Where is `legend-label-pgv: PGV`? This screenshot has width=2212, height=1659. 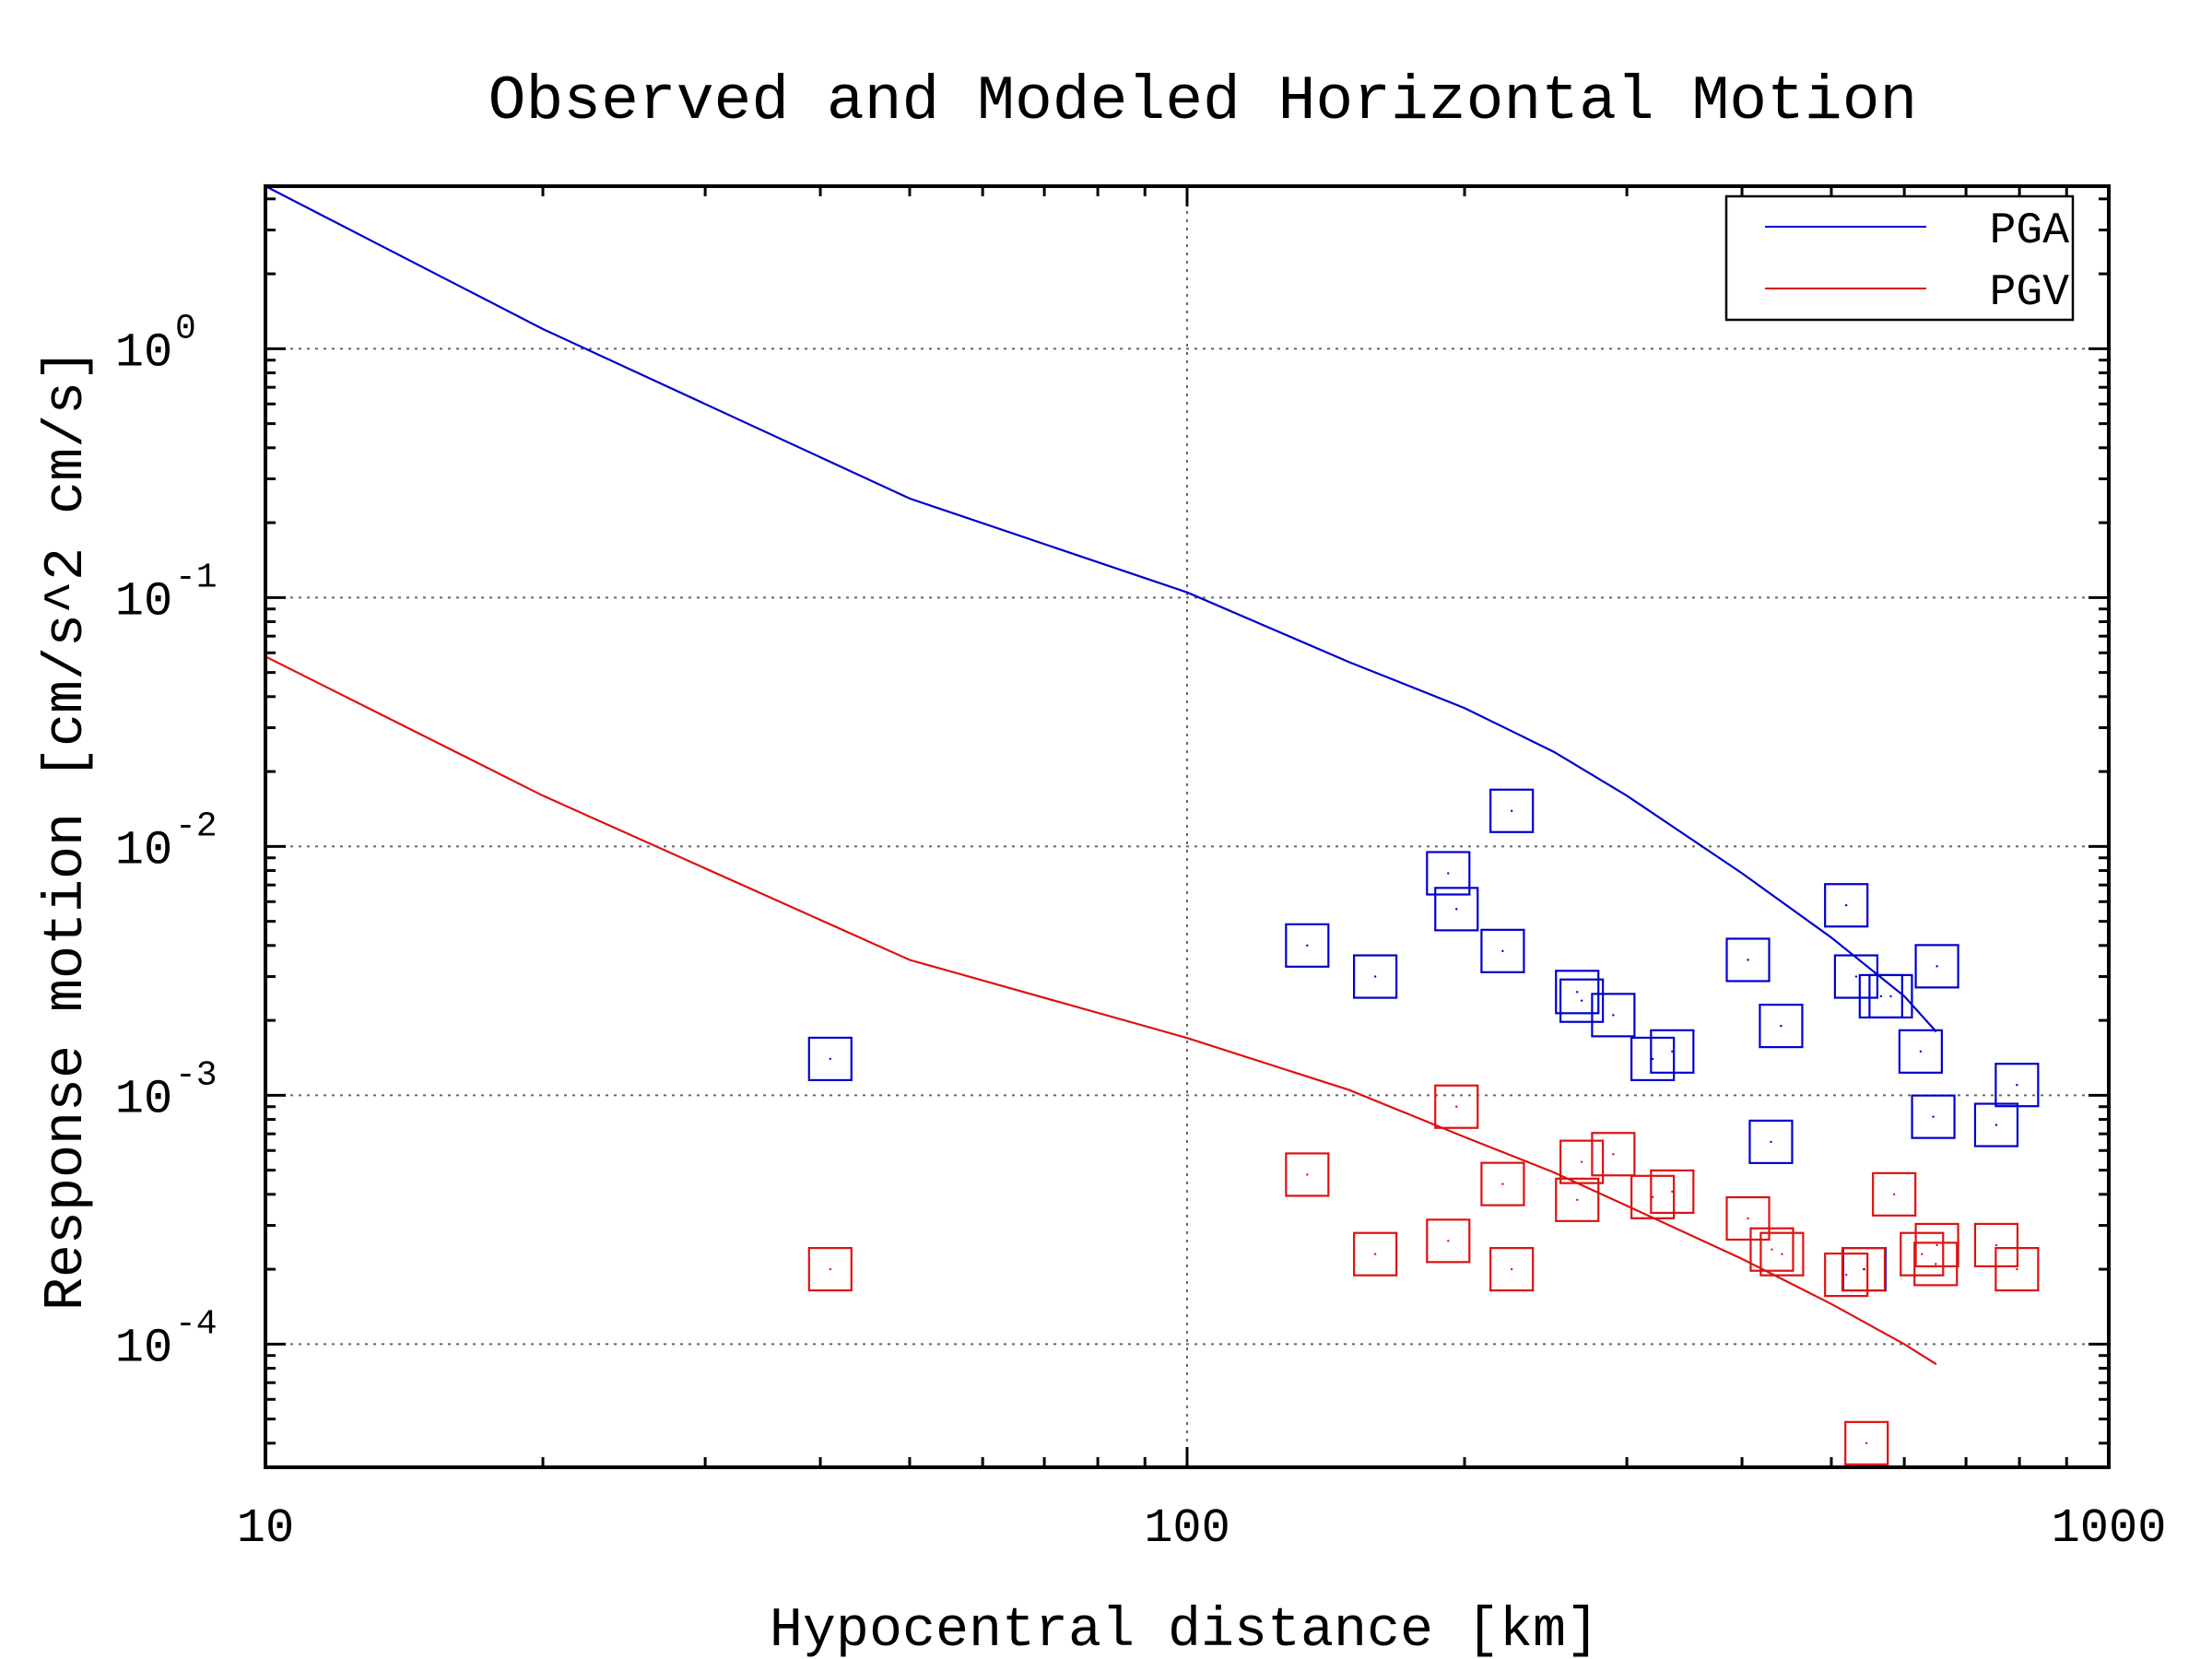
legend-label-pgv: PGV is located at coordinates (2030, 293).